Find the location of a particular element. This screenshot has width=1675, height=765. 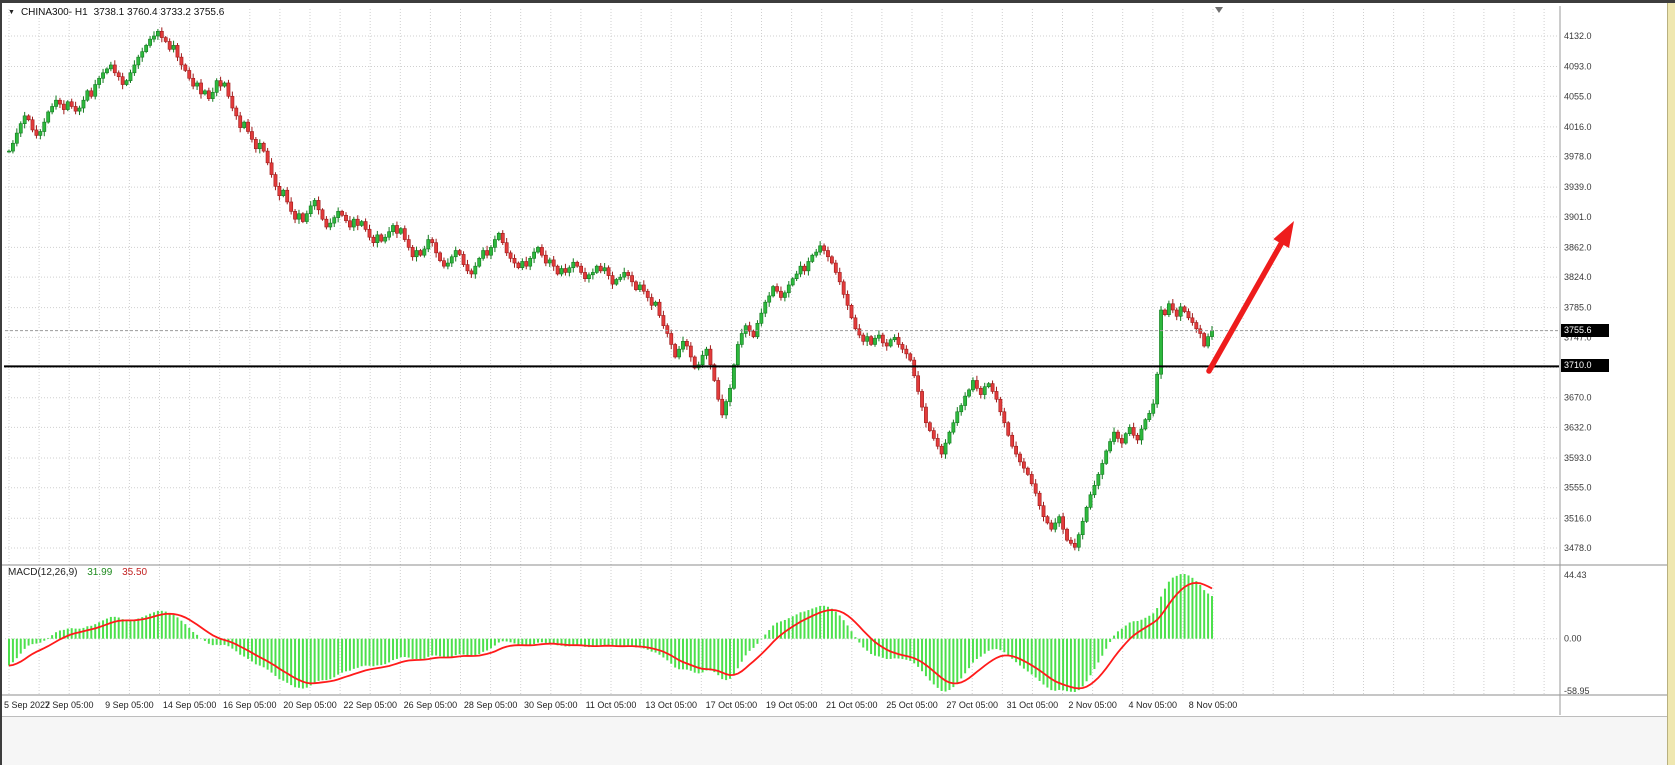

price-axis-label: 3939.0 is located at coordinates (1578, 187).